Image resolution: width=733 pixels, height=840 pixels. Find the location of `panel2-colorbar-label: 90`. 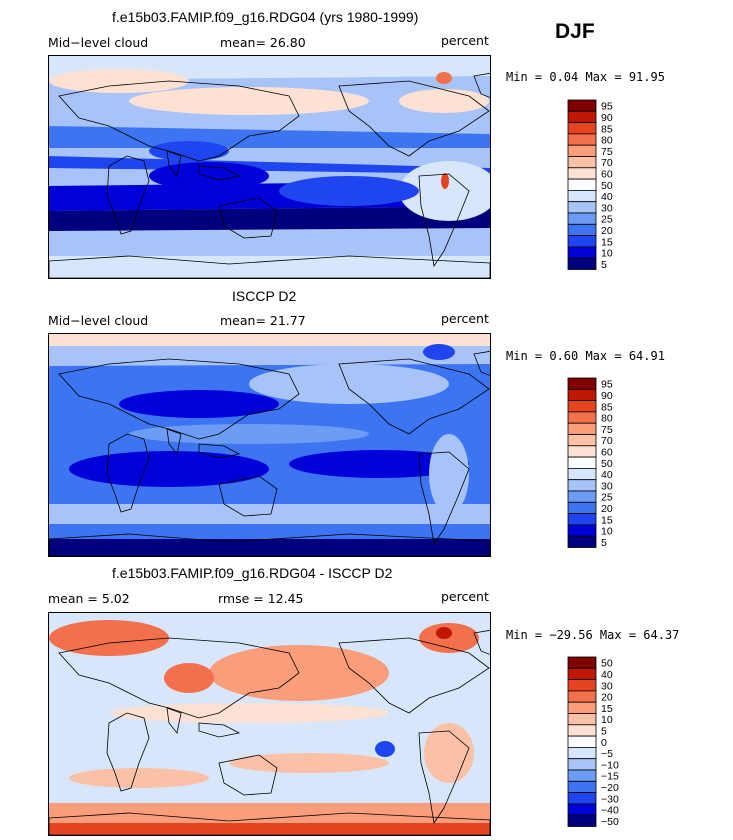

panel2-colorbar-label: 90 is located at coordinates (607, 396).